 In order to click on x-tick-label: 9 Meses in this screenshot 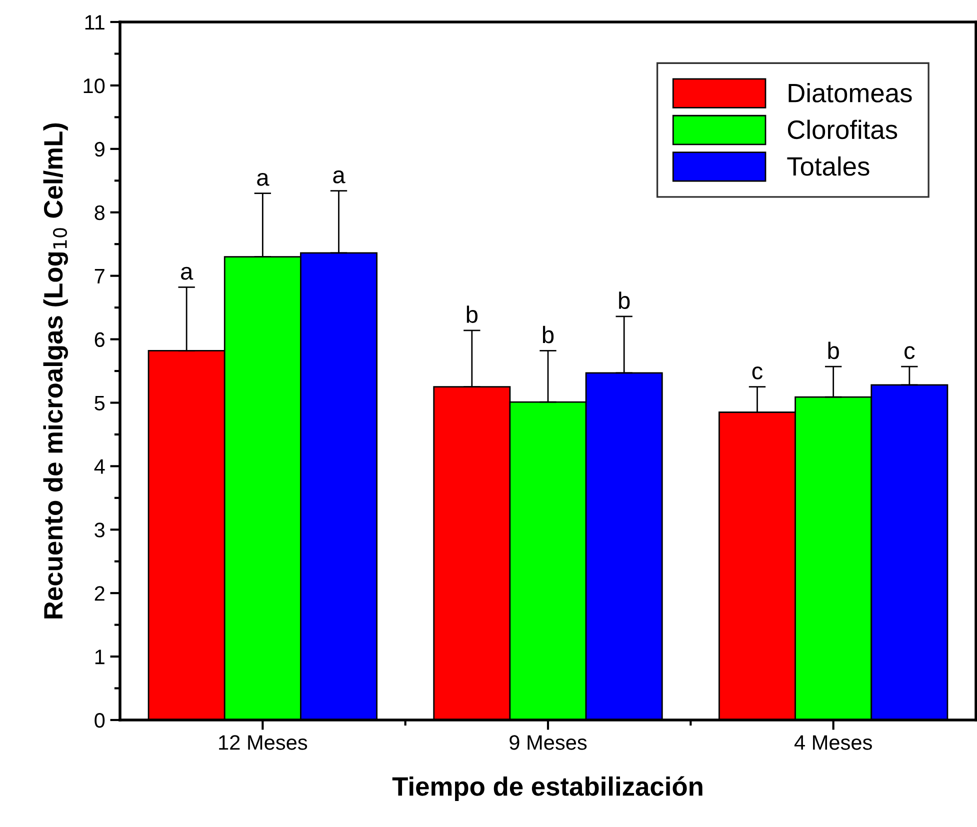, I will do `click(548, 742)`.